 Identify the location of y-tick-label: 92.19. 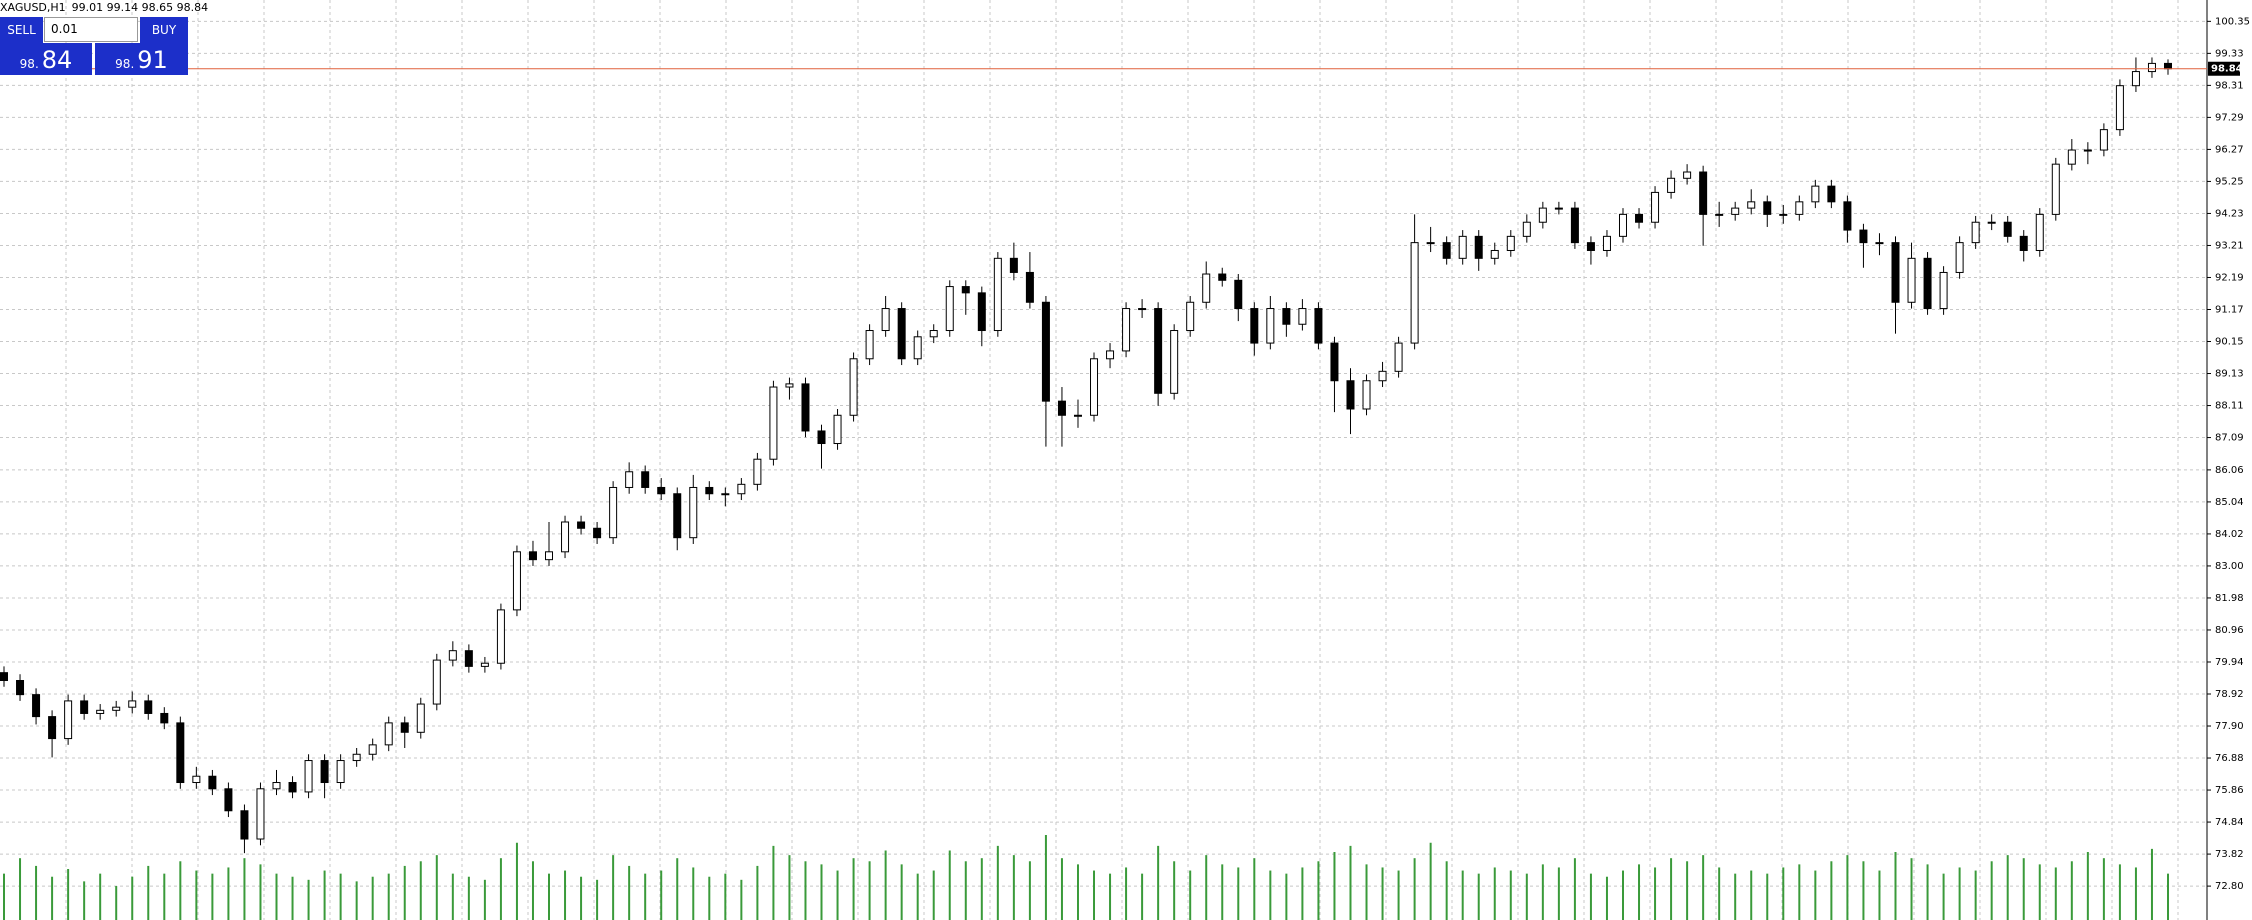
(2229, 277).